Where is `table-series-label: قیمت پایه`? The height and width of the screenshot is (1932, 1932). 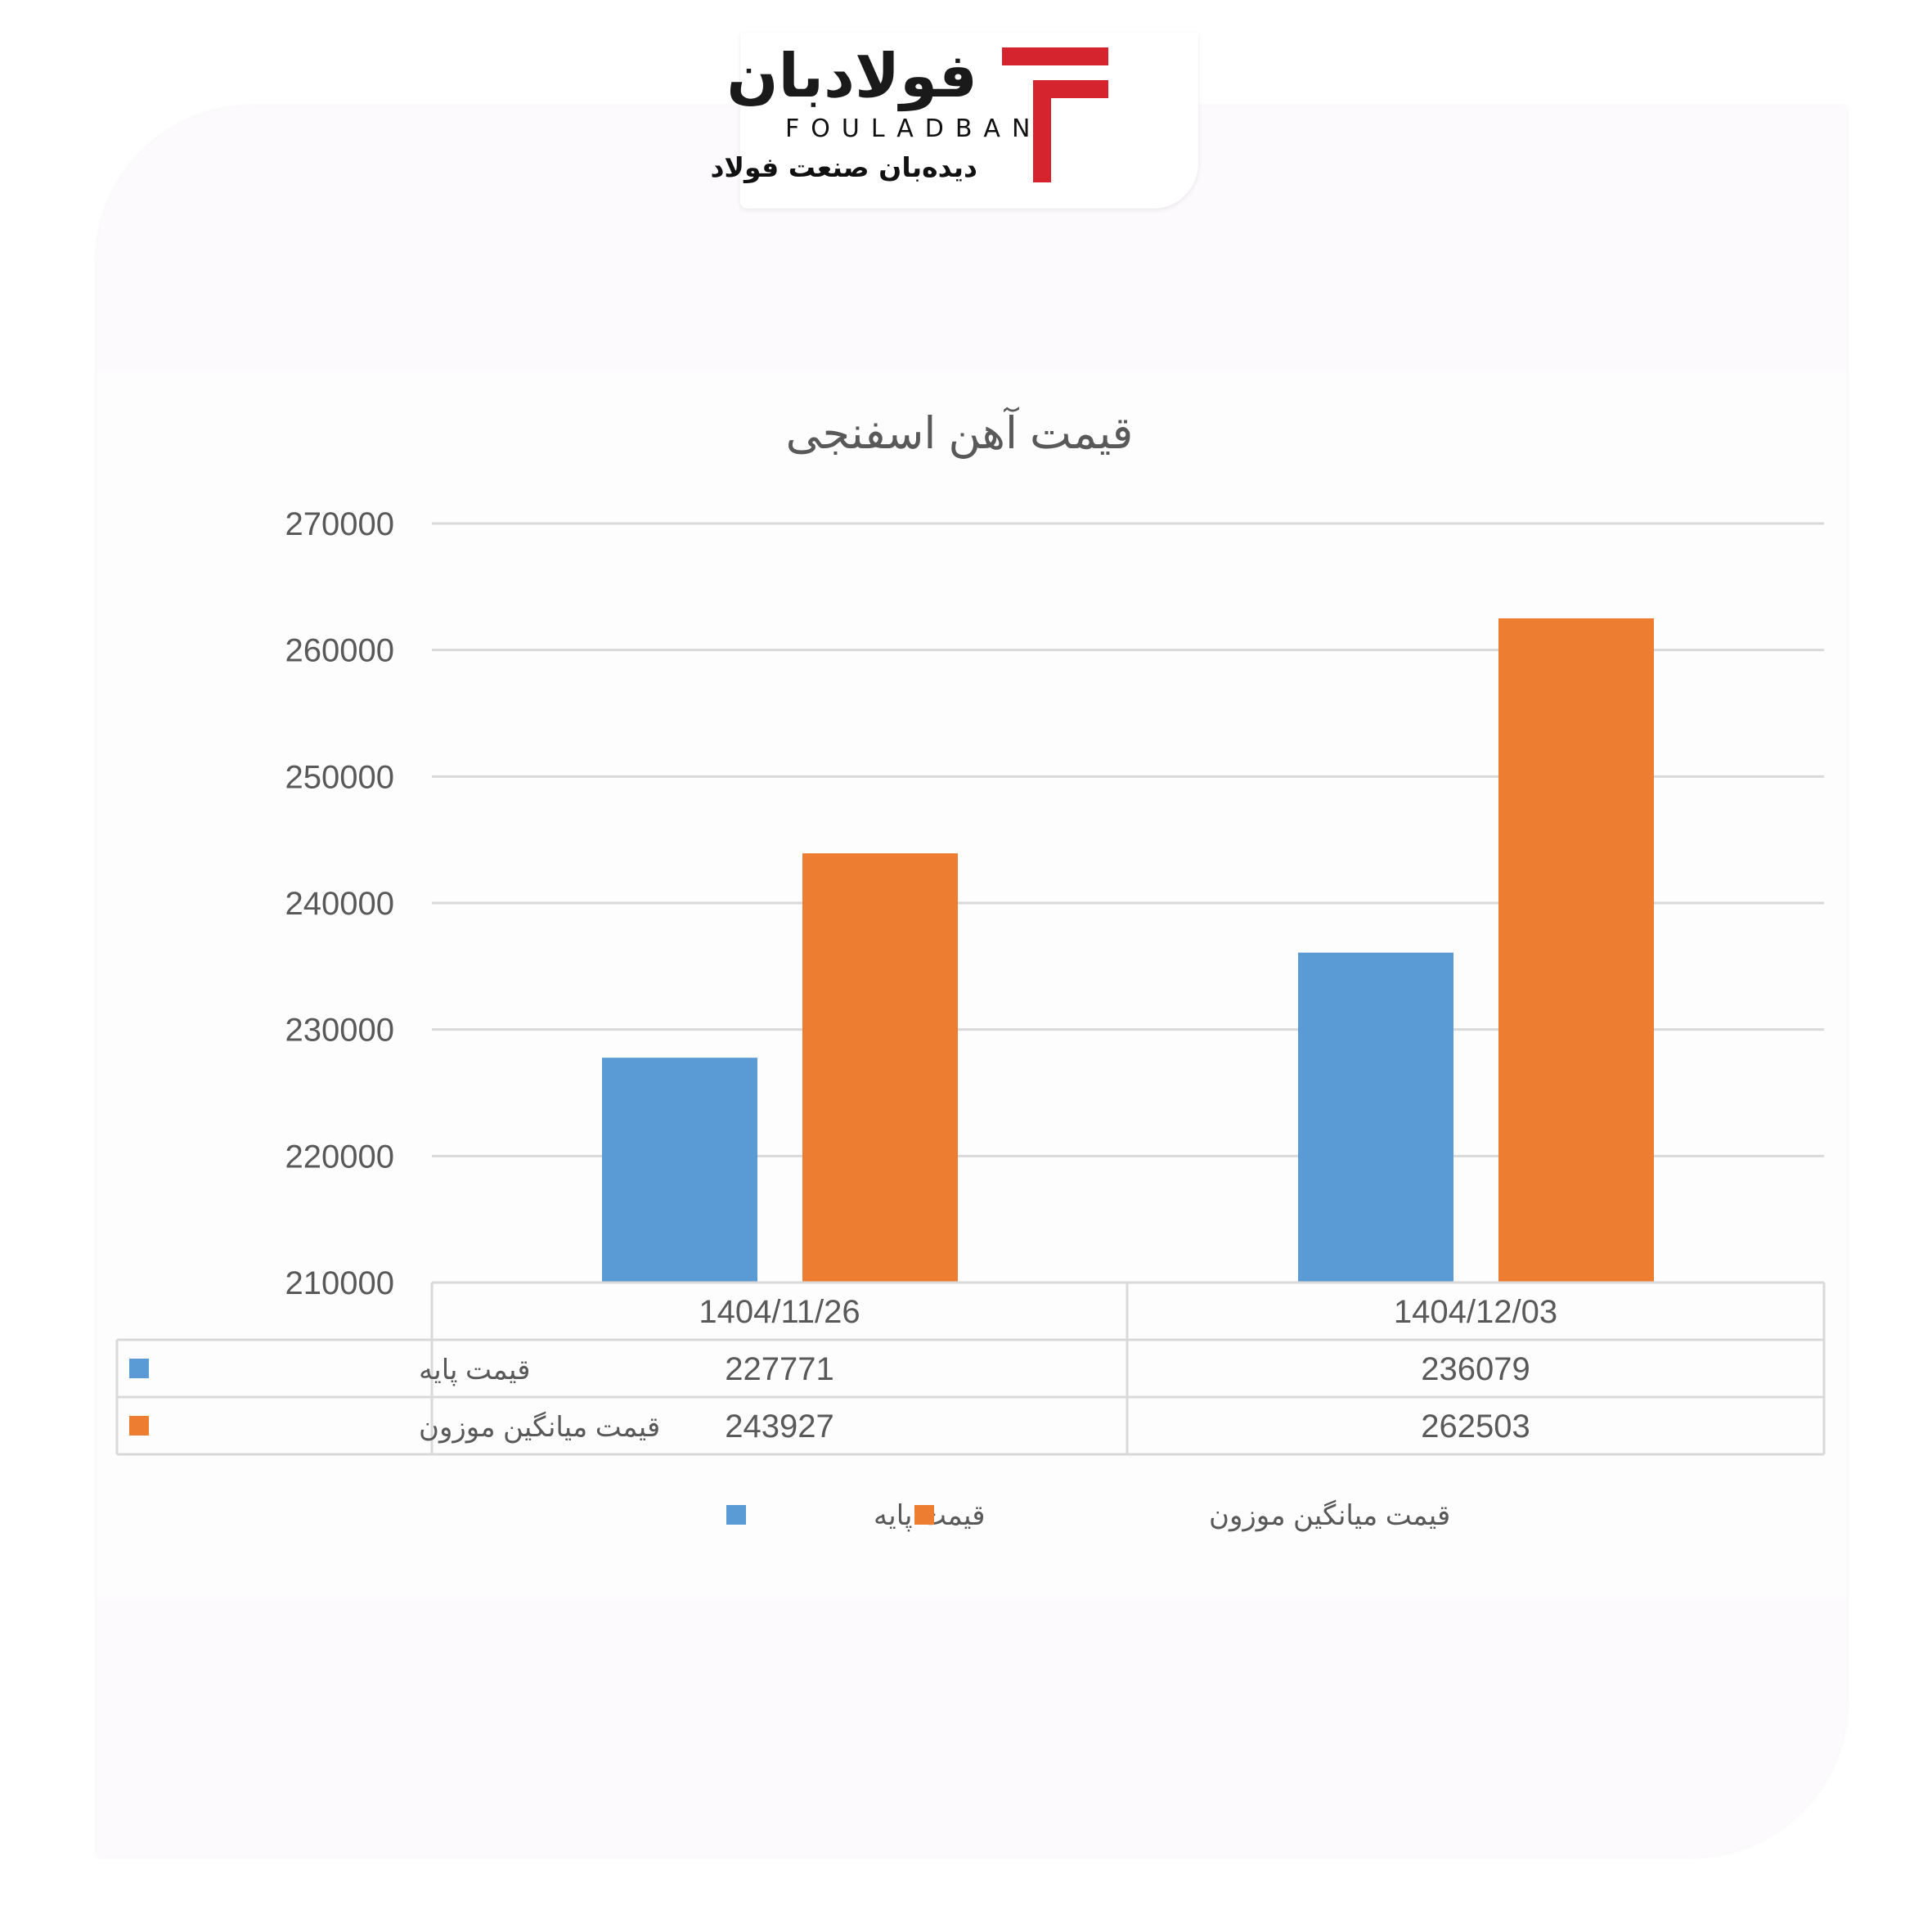 table-series-label: قیمت پایه is located at coordinates (475, 1370).